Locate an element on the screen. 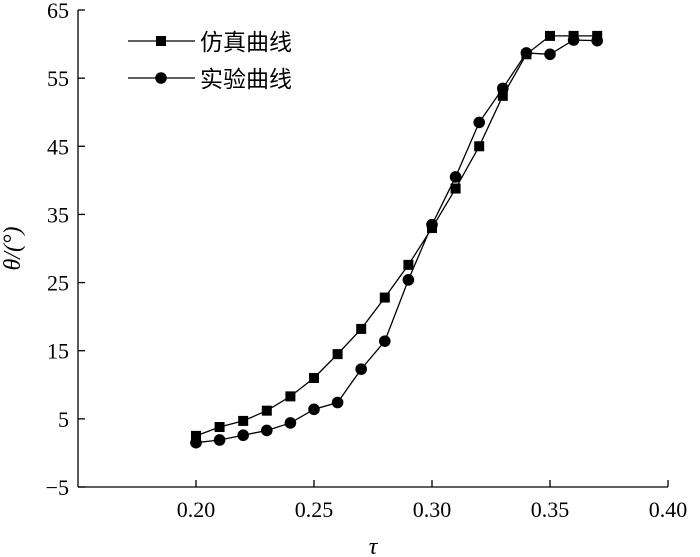  y-tick-label: 5 is located at coordinates (63, 419).